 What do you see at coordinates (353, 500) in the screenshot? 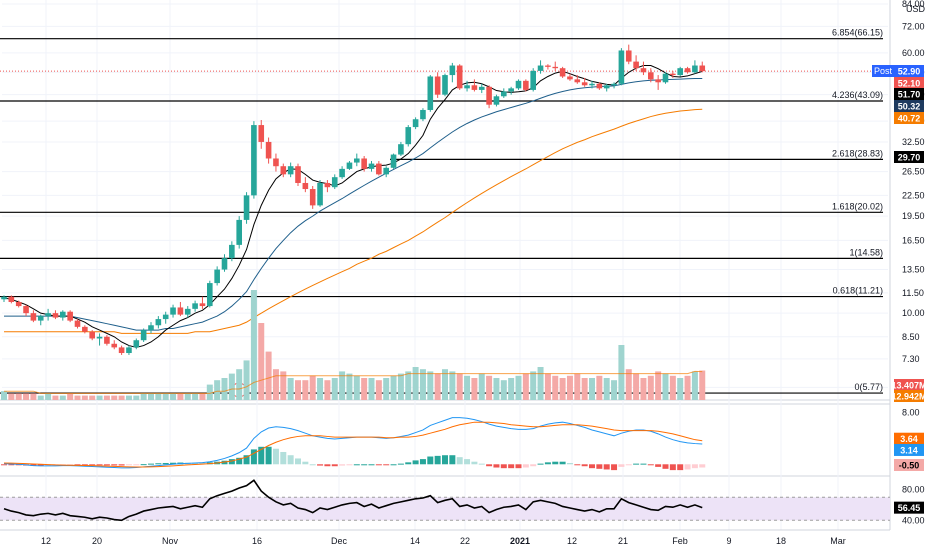
I see `rsi-line` at bounding box center [353, 500].